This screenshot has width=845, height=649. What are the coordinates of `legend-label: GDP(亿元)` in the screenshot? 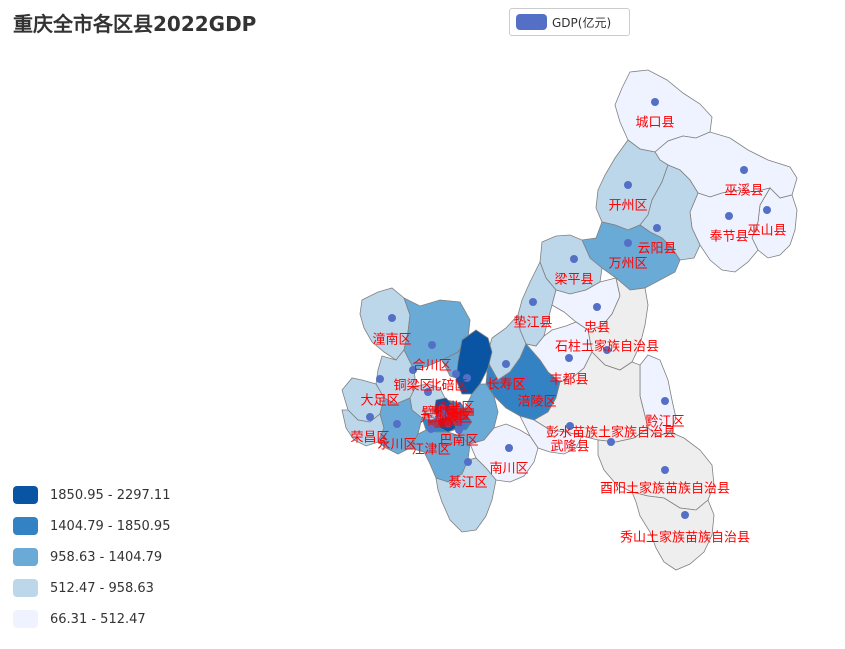 It's located at (582, 22).